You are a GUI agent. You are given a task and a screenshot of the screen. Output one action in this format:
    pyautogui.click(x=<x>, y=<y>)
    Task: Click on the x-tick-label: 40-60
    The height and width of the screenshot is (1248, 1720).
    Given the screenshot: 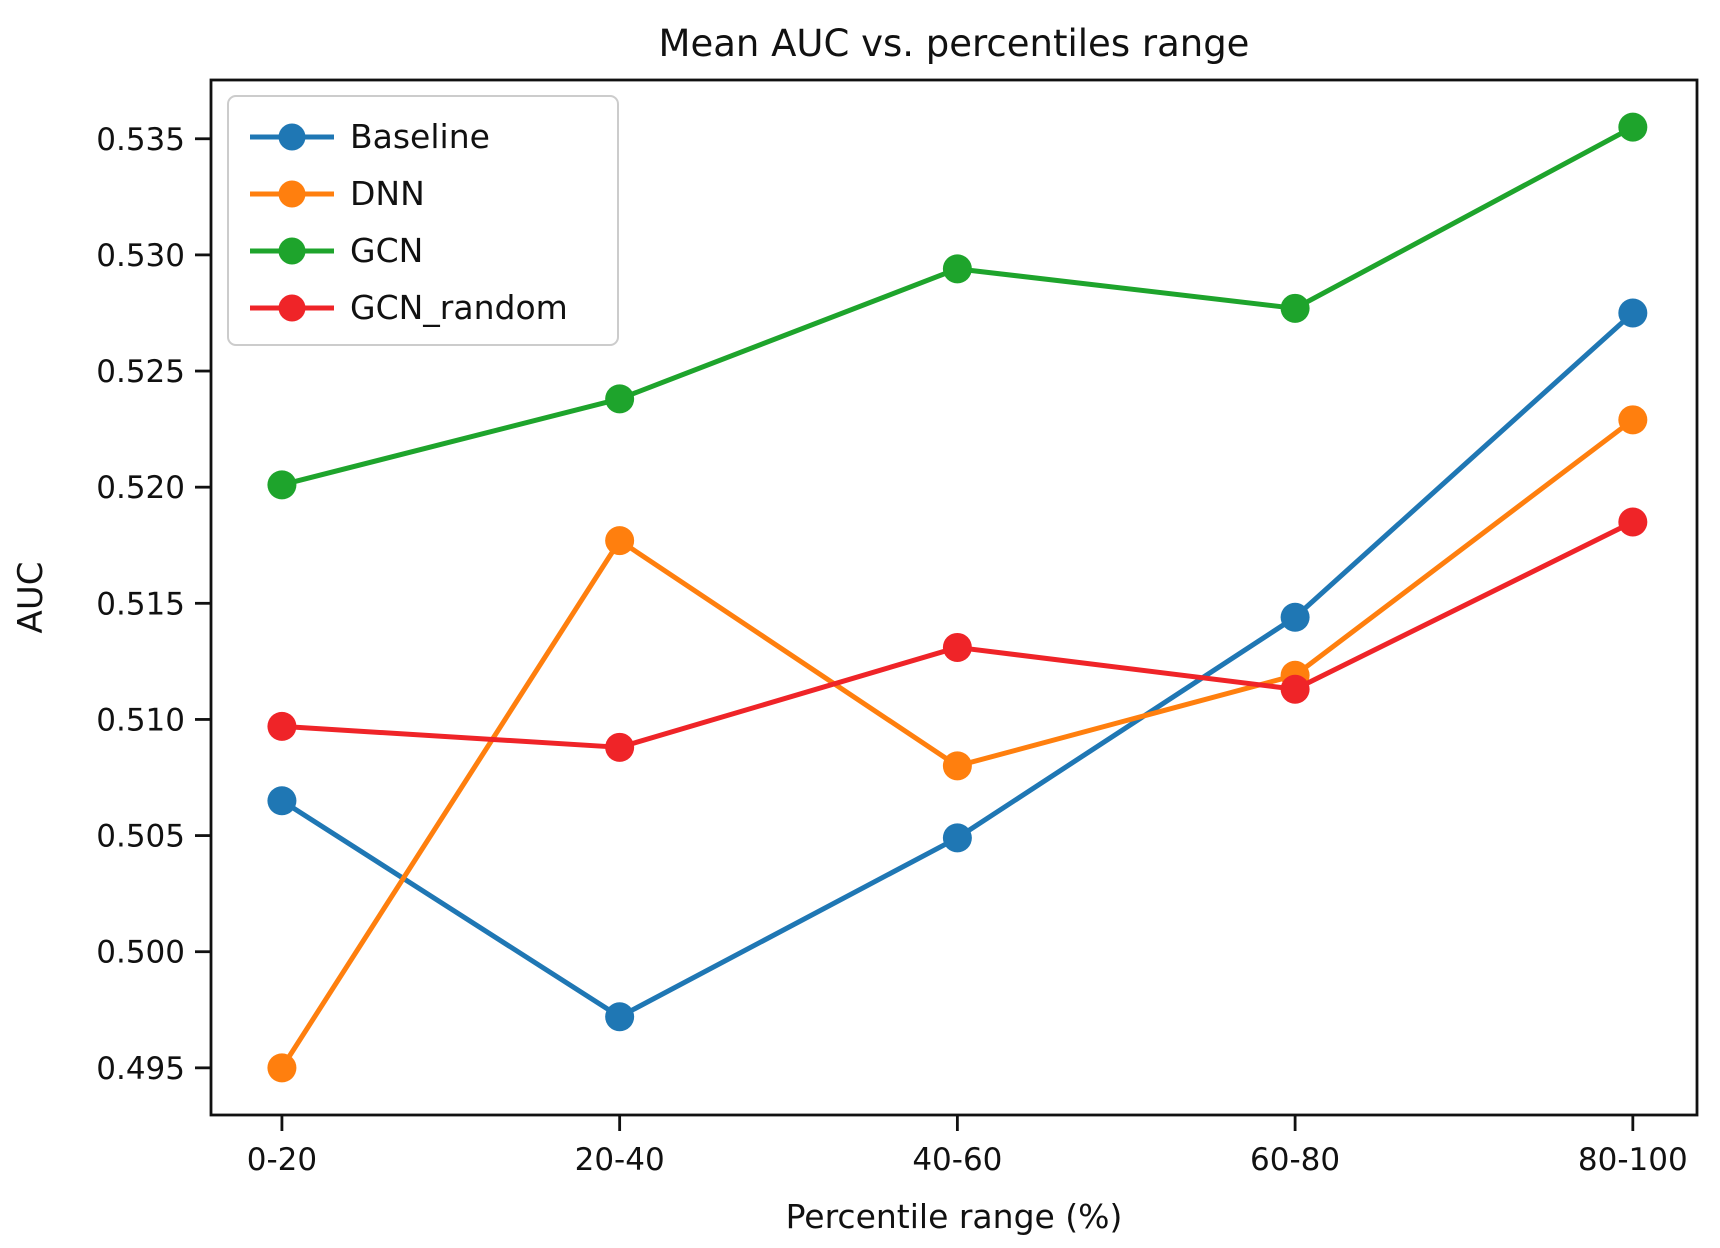 What is the action you would take?
    pyautogui.click(x=957, y=1160)
    